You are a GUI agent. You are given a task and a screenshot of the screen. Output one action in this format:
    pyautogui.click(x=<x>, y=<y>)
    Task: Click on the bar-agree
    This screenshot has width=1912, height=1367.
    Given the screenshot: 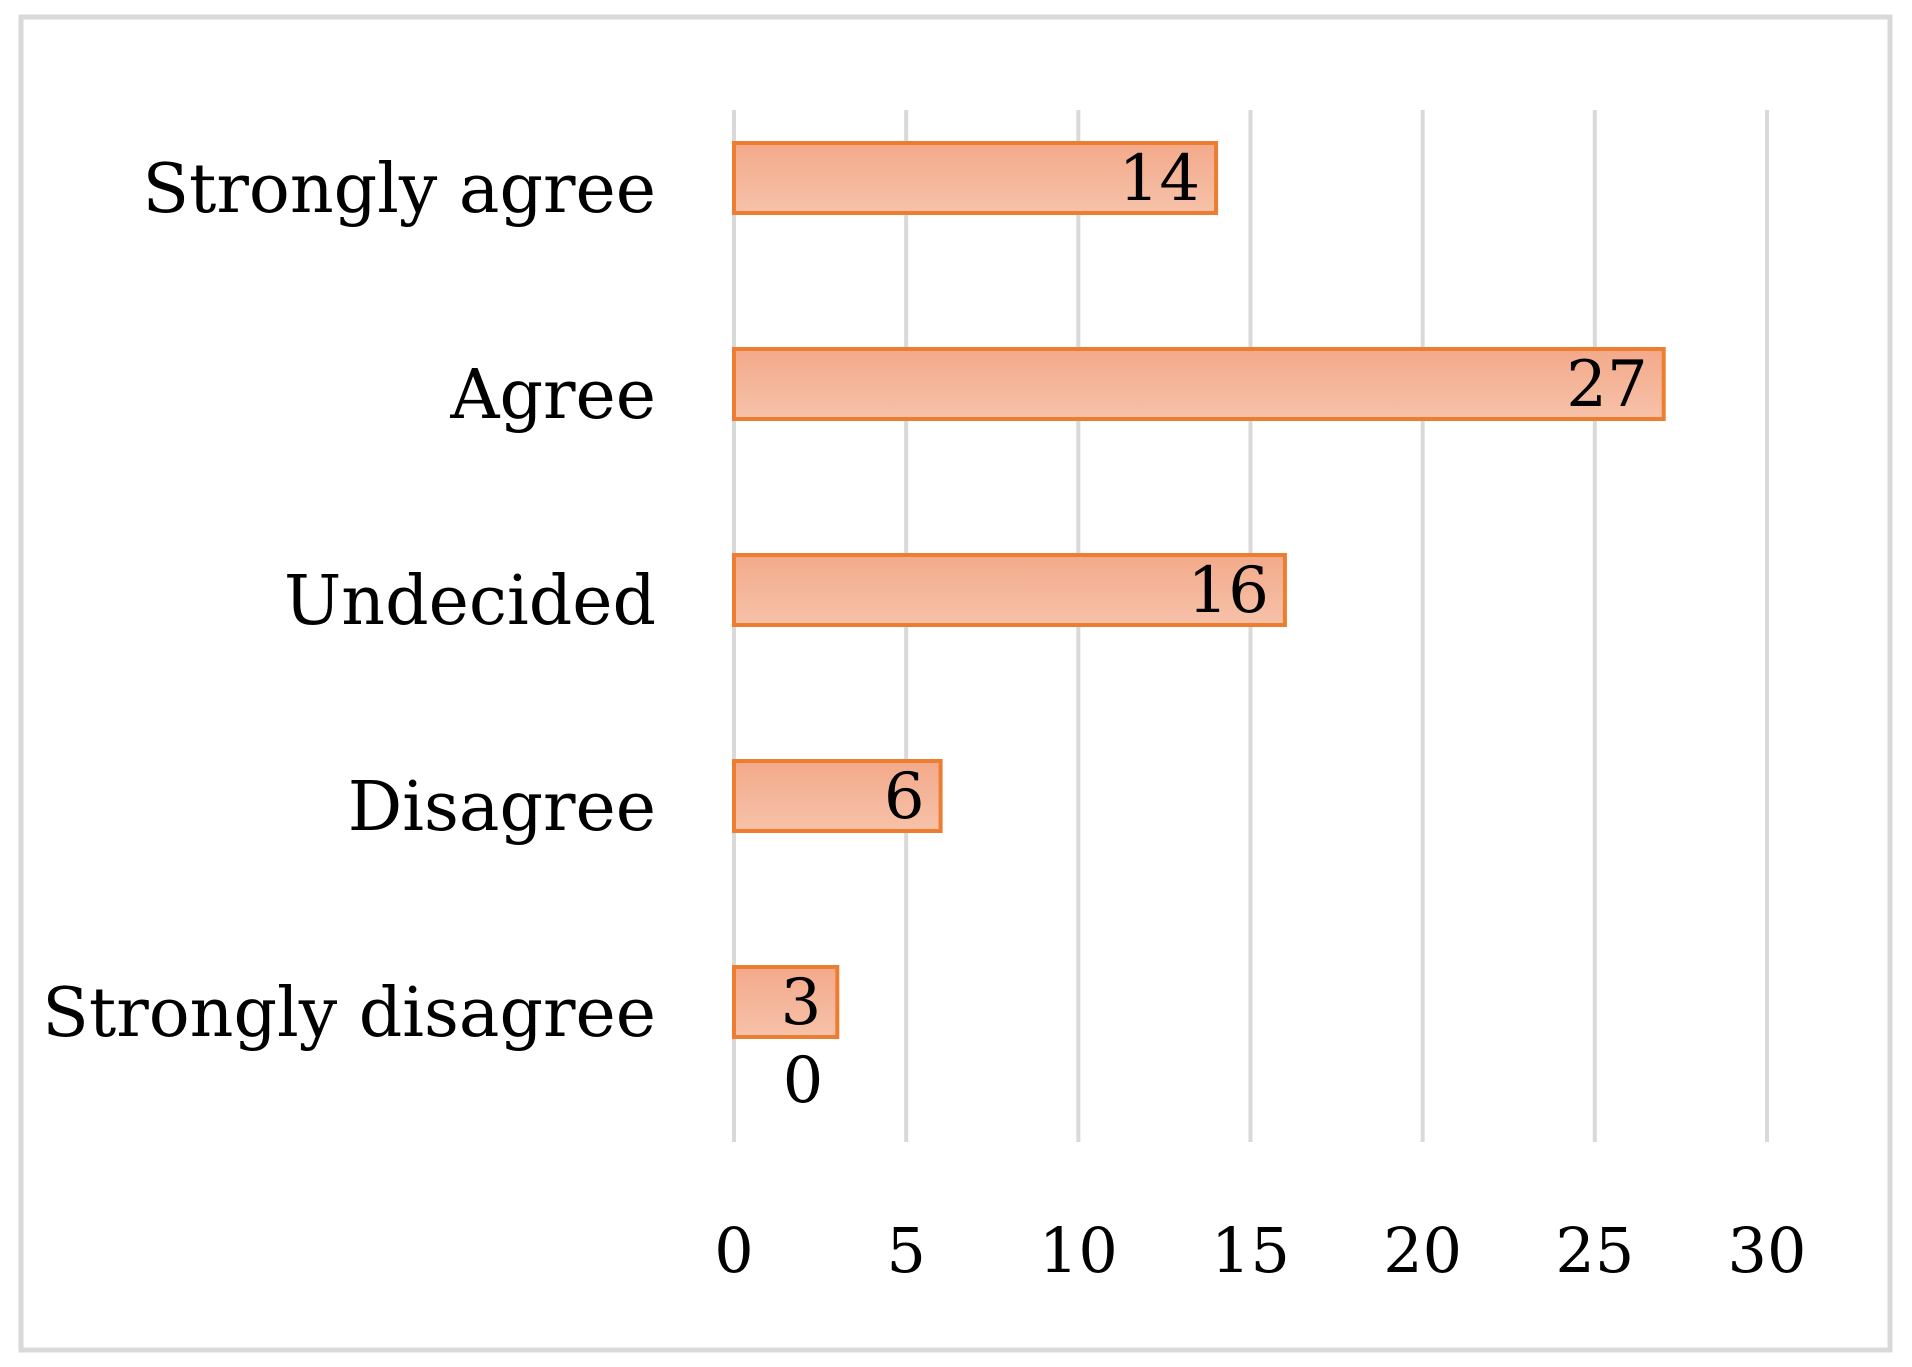 What is the action you would take?
    pyautogui.click(x=1199, y=384)
    